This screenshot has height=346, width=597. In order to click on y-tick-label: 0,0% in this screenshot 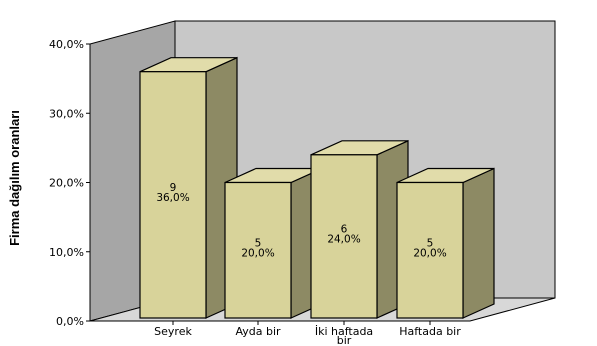, I will do `click(70, 321)`.